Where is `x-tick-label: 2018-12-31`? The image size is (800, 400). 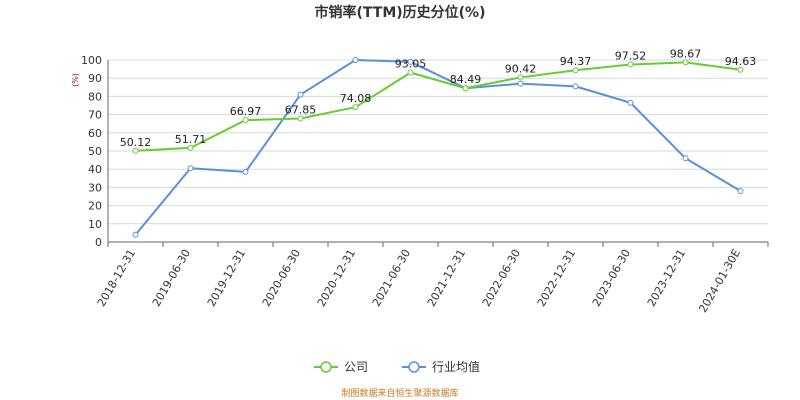 x-tick-label: 2018-12-31 is located at coordinates (116, 278).